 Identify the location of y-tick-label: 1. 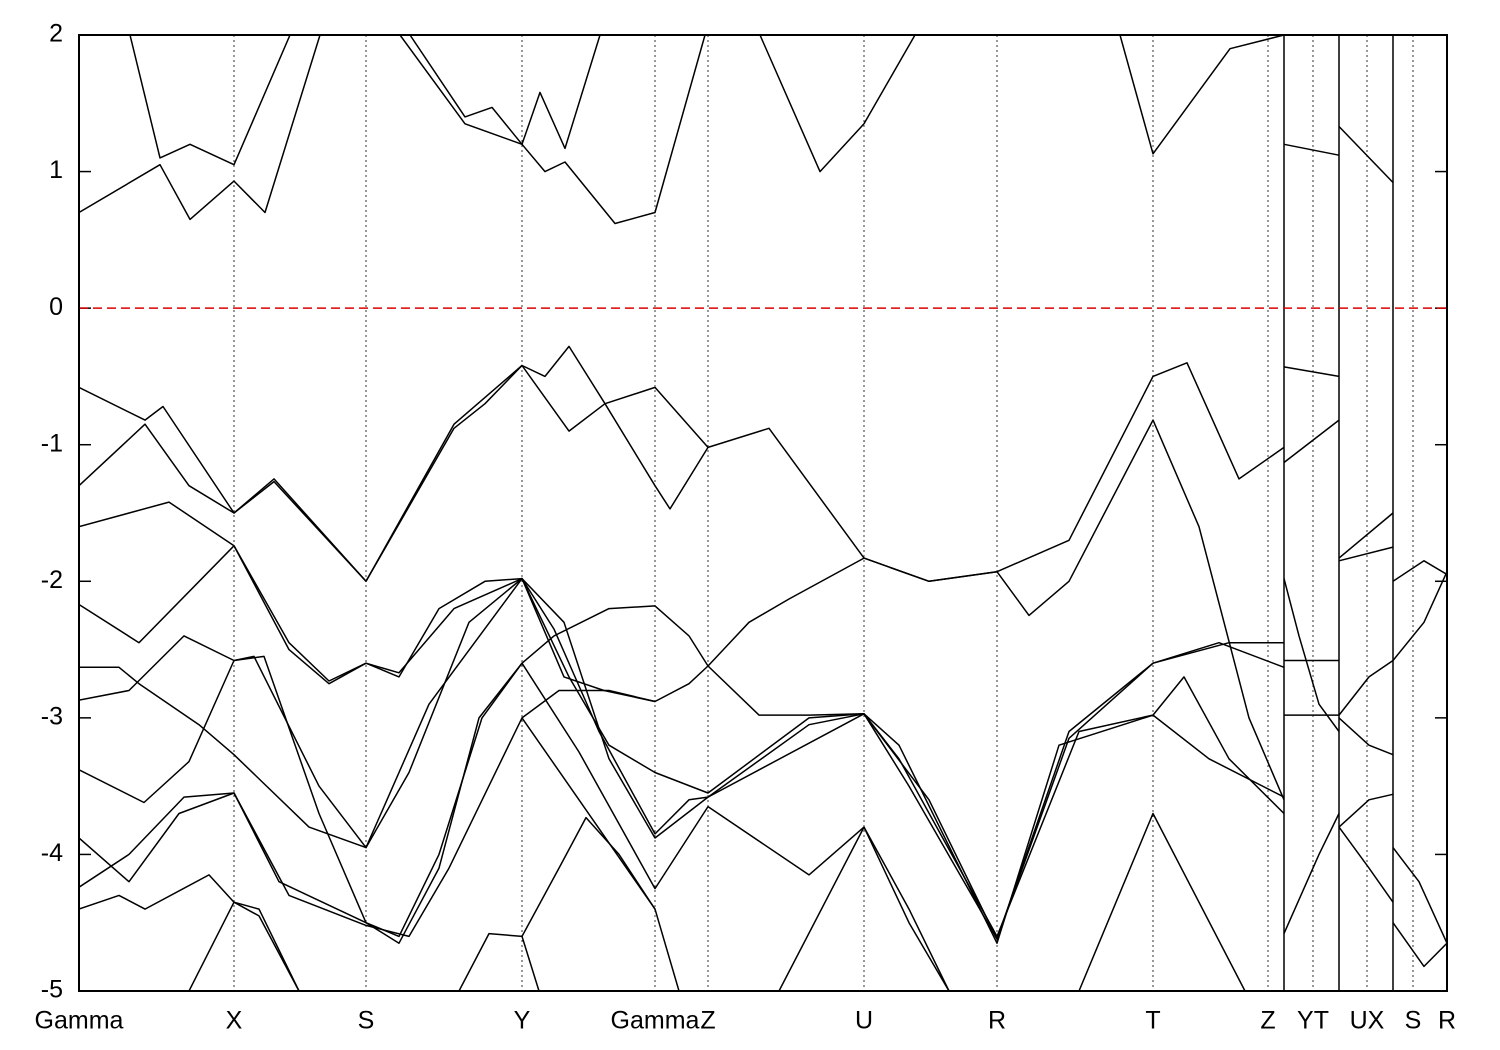
(56, 170).